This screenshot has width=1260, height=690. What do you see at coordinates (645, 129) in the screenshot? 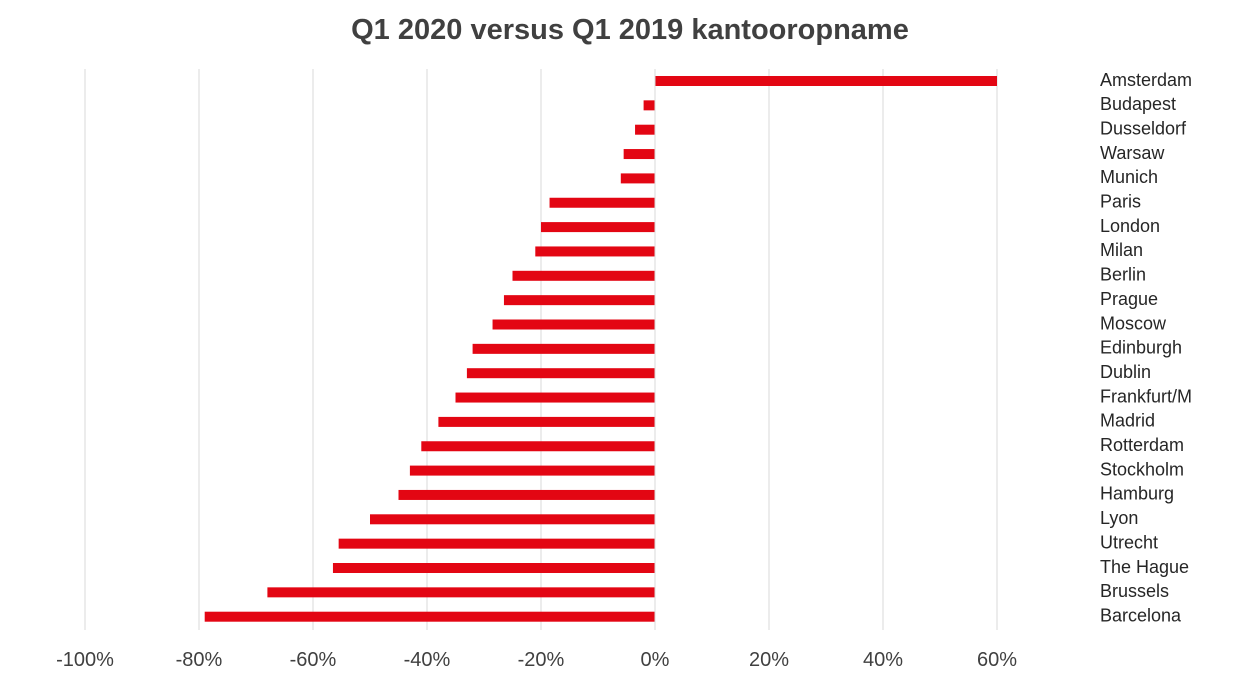
I see `bar-dusseldorf` at bounding box center [645, 129].